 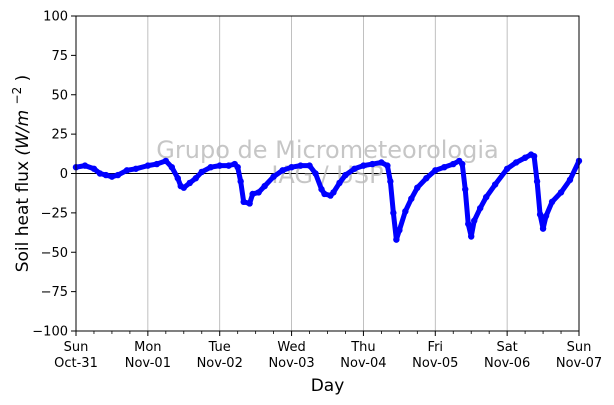 What do you see at coordinates (291, 363) in the screenshot?
I see `x-tick-date: Nov-03` at bounding box center [291, 363].